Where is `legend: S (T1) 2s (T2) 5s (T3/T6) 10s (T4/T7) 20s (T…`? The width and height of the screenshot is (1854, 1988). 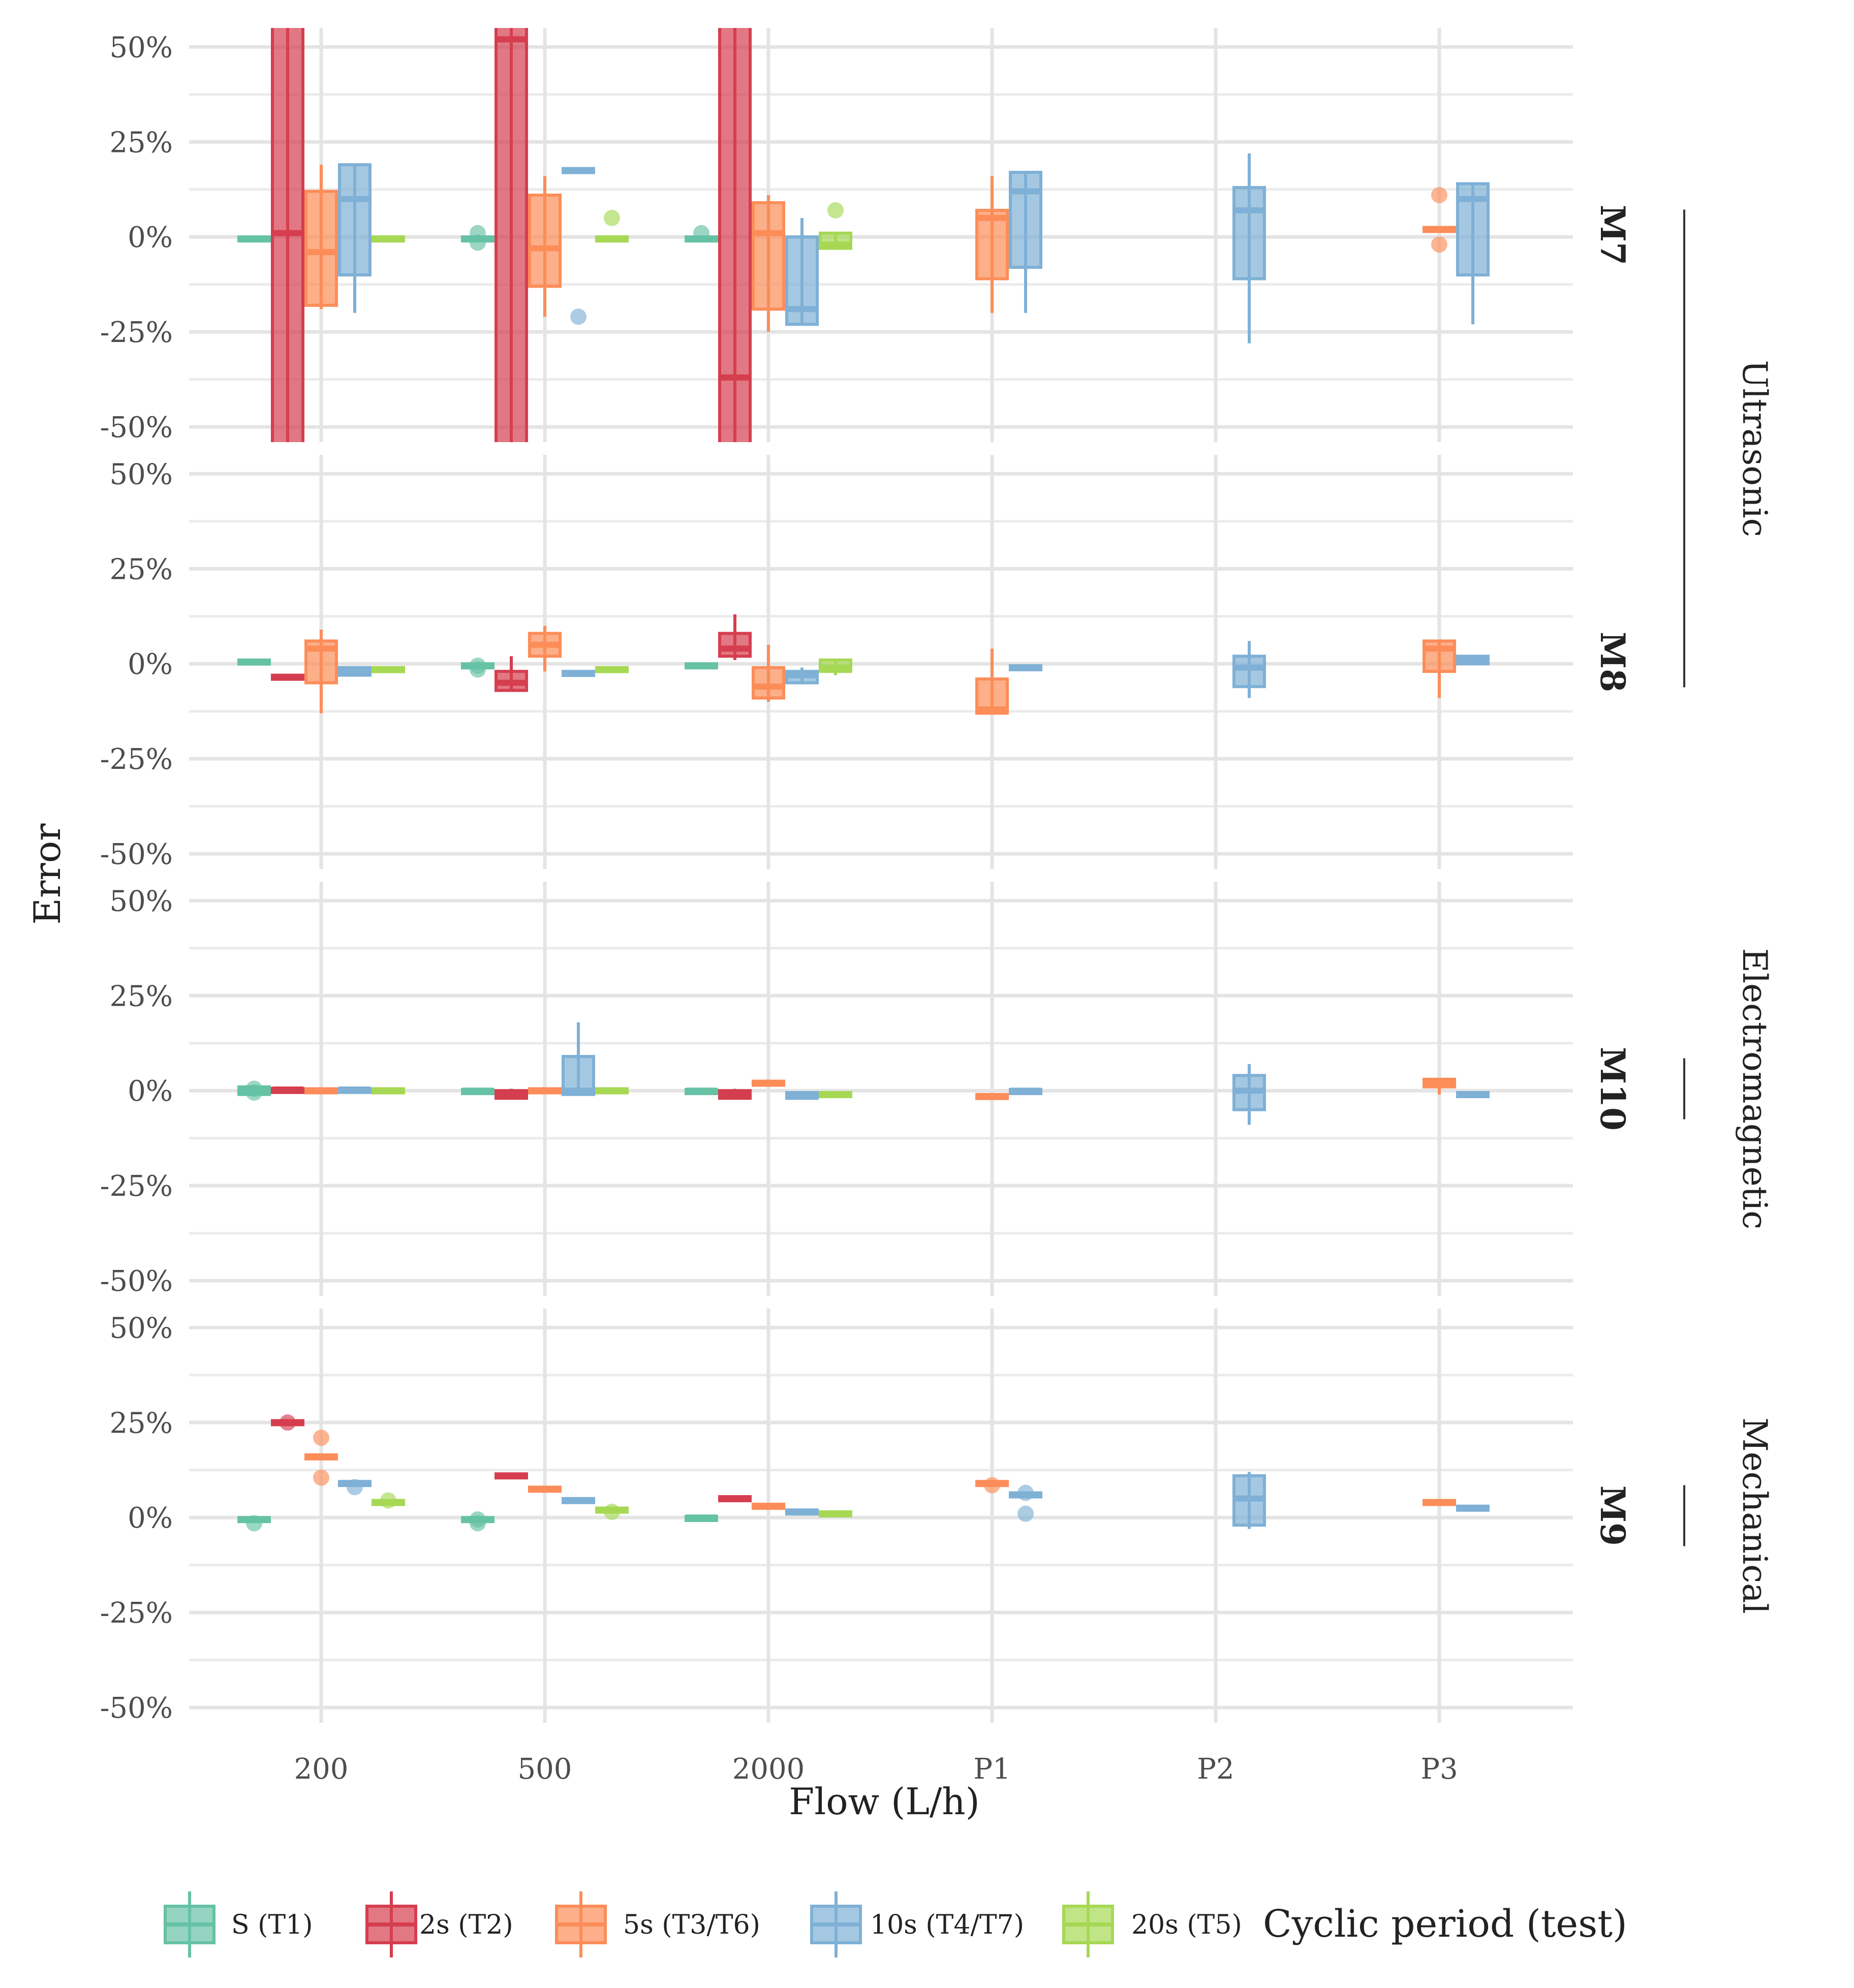
legend: S (T1) 2s (T2) 5s (T3/T6) 10s (T4/T7) 20s (T… is located at coordinates (895, 1924).